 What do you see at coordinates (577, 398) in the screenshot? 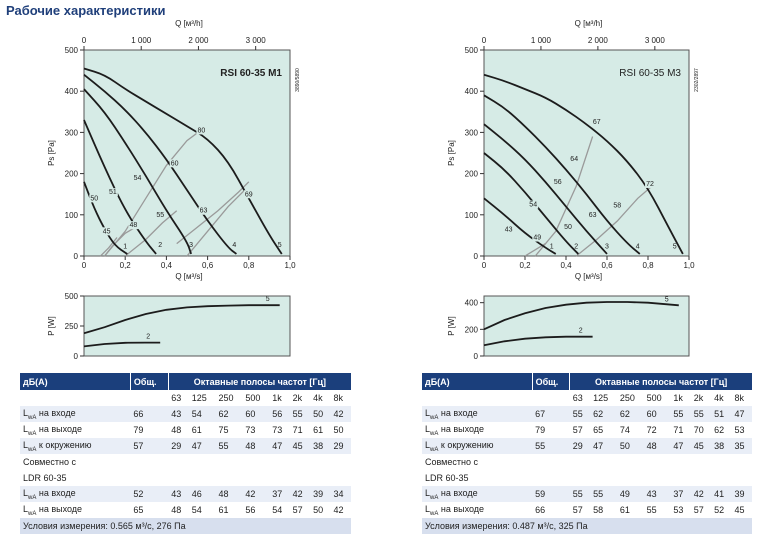
I see `freq-label: 63` at bounding box center [577, 398].